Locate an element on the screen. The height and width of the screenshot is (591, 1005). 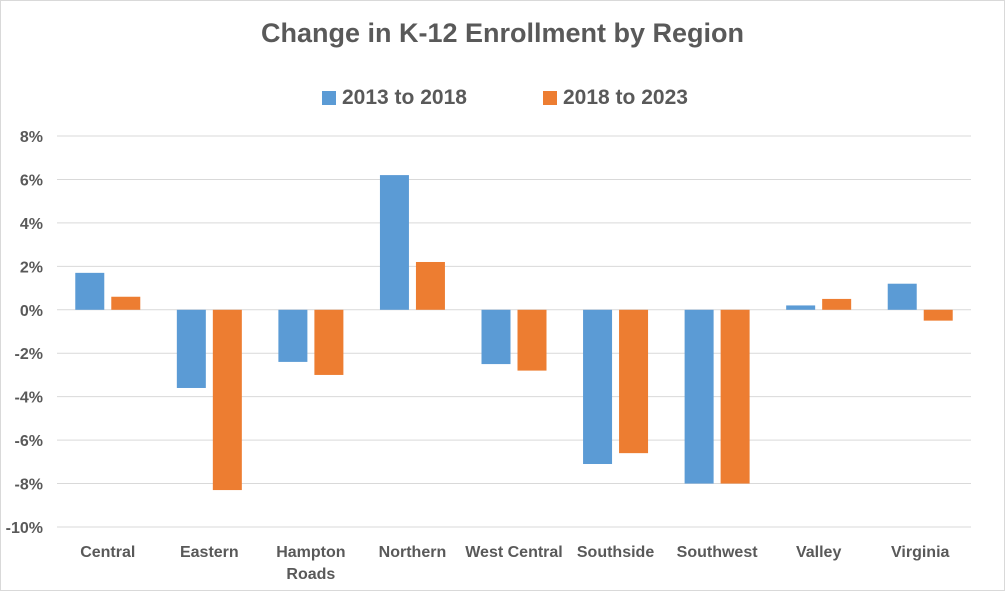
chart-title: Change in K-12 Enrollment by Region is located at coordinates (502, 33).